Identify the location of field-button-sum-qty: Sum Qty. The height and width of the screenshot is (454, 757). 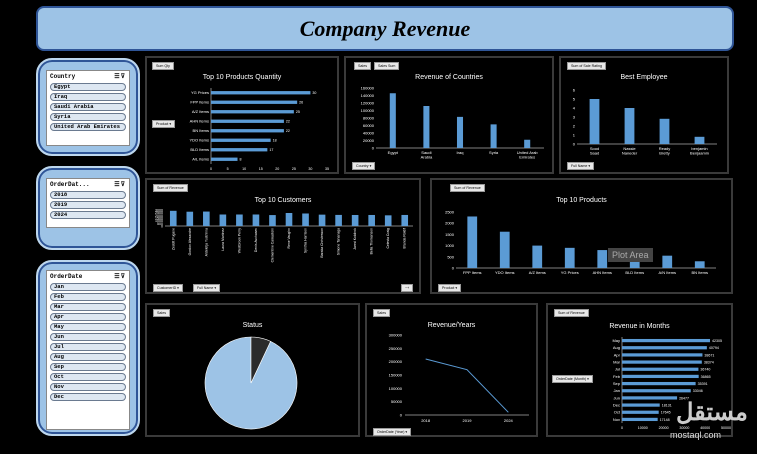
(163, 66).